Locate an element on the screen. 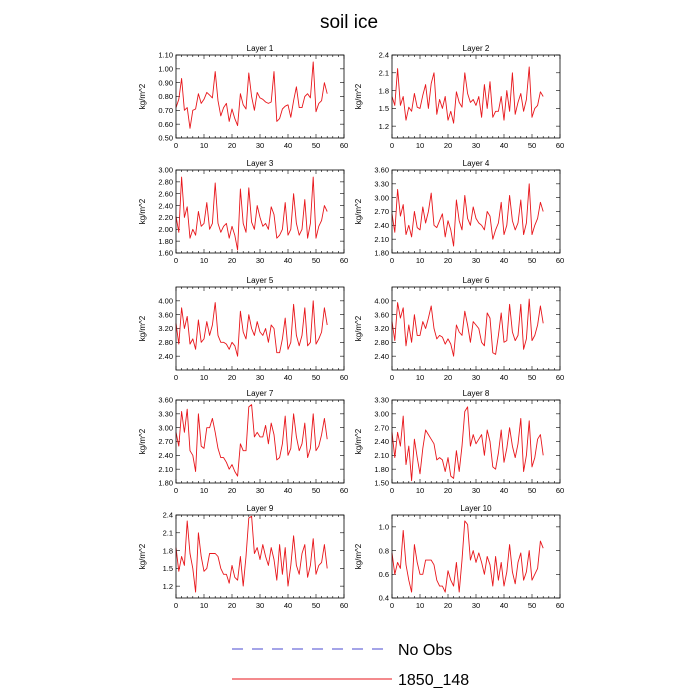  panel-title: Layer 4 is located at coordinates (476, 163).